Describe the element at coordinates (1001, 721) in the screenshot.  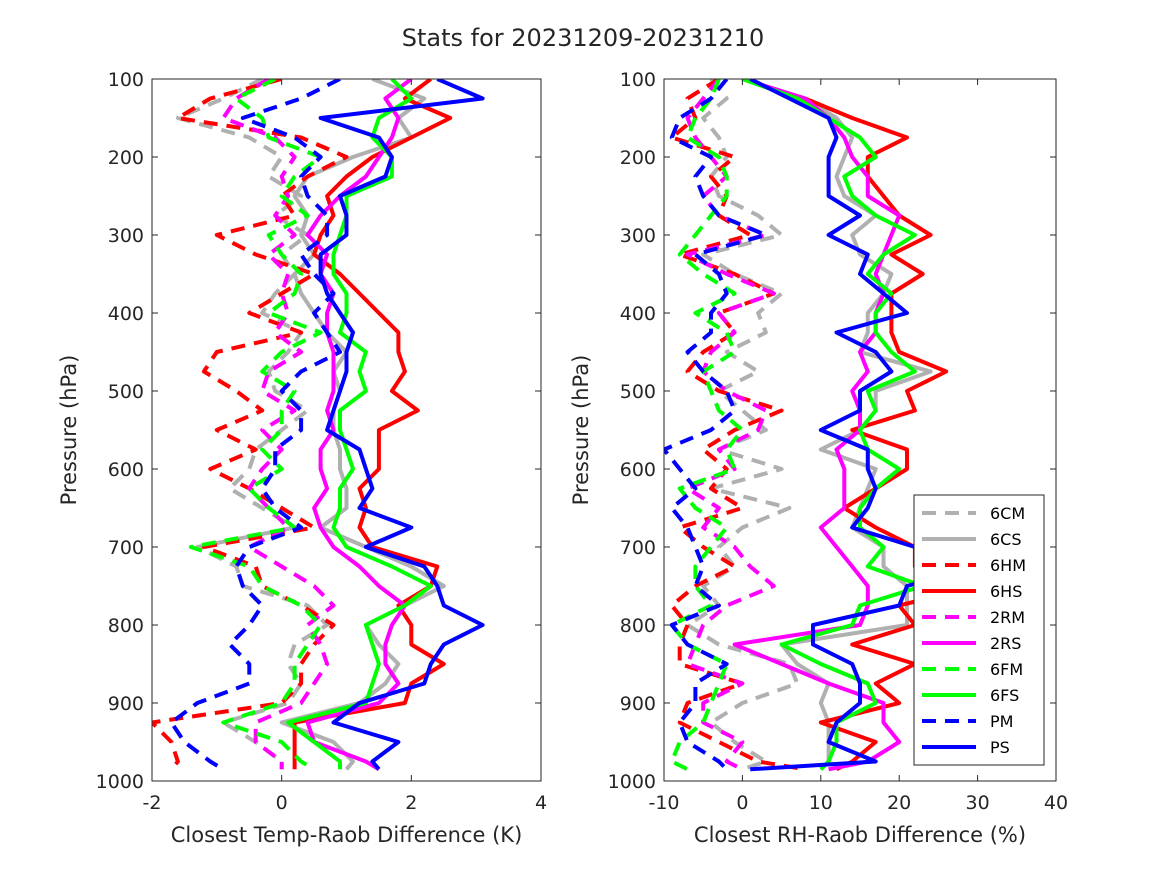
I see `legend-label-pm: PM` at that location.